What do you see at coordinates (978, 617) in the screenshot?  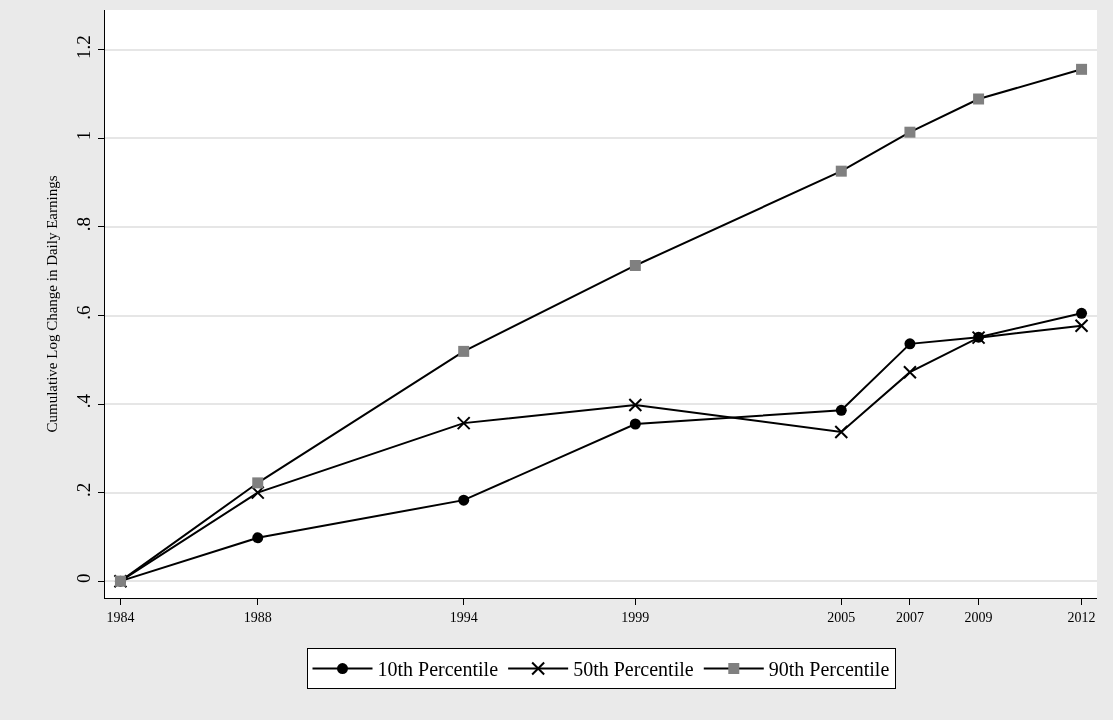 I see `x-tick-label: 2009` at bounding box center [978, 617].